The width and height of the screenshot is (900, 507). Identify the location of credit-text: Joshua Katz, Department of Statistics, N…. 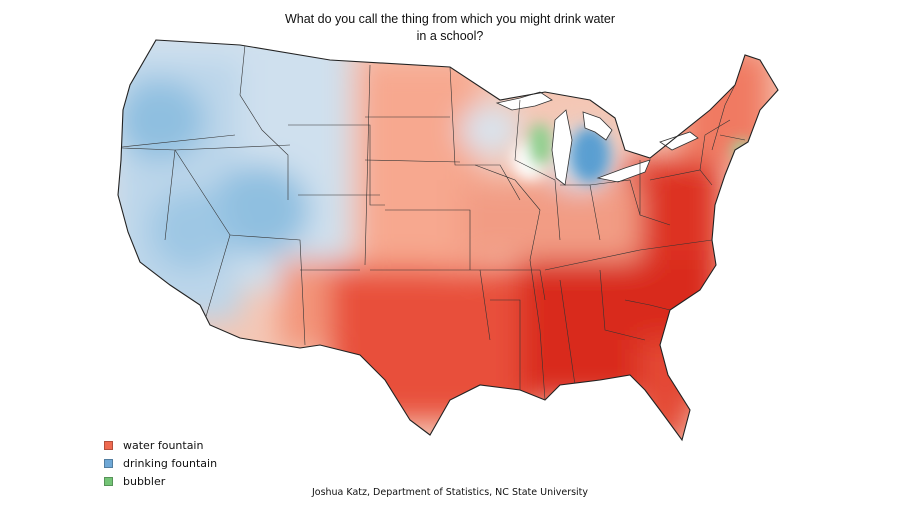
(450, 492).